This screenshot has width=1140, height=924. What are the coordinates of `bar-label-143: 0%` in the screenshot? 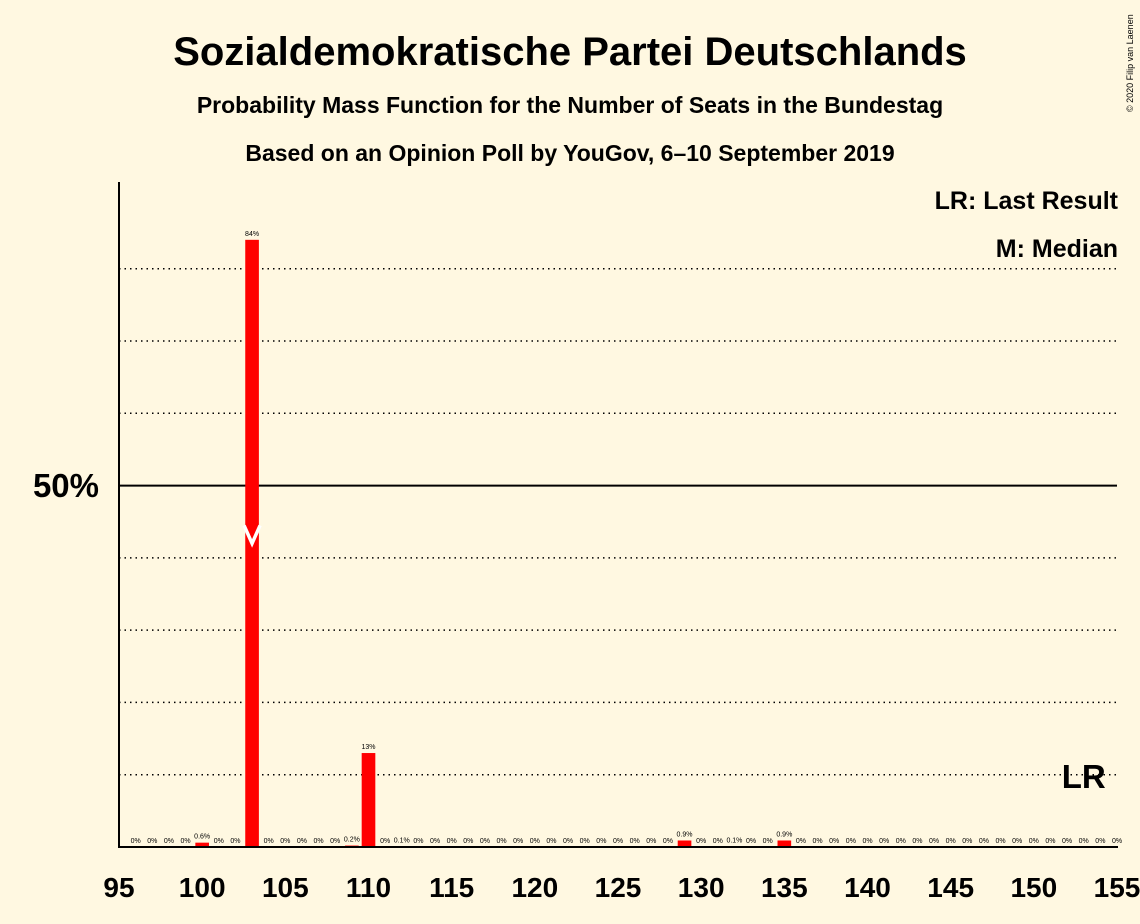 It's located at (917, 841).